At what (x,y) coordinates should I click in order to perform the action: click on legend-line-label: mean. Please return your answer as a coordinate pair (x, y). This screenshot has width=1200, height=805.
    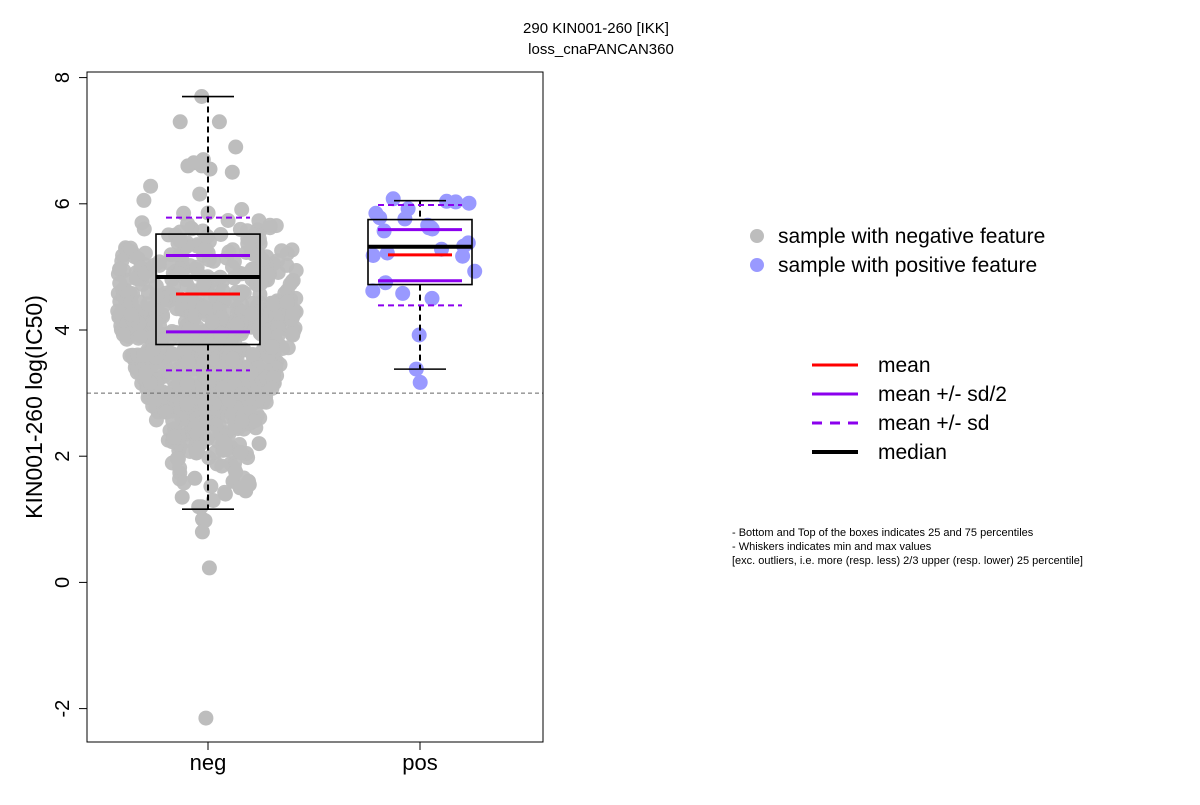
    Looking at the image, I should click on (904, 365).